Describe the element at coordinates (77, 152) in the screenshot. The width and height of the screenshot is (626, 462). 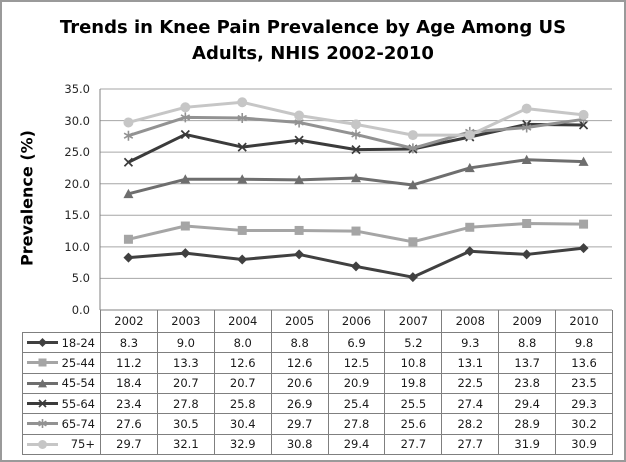
I see `y-tick-label: 25.0` at that location.